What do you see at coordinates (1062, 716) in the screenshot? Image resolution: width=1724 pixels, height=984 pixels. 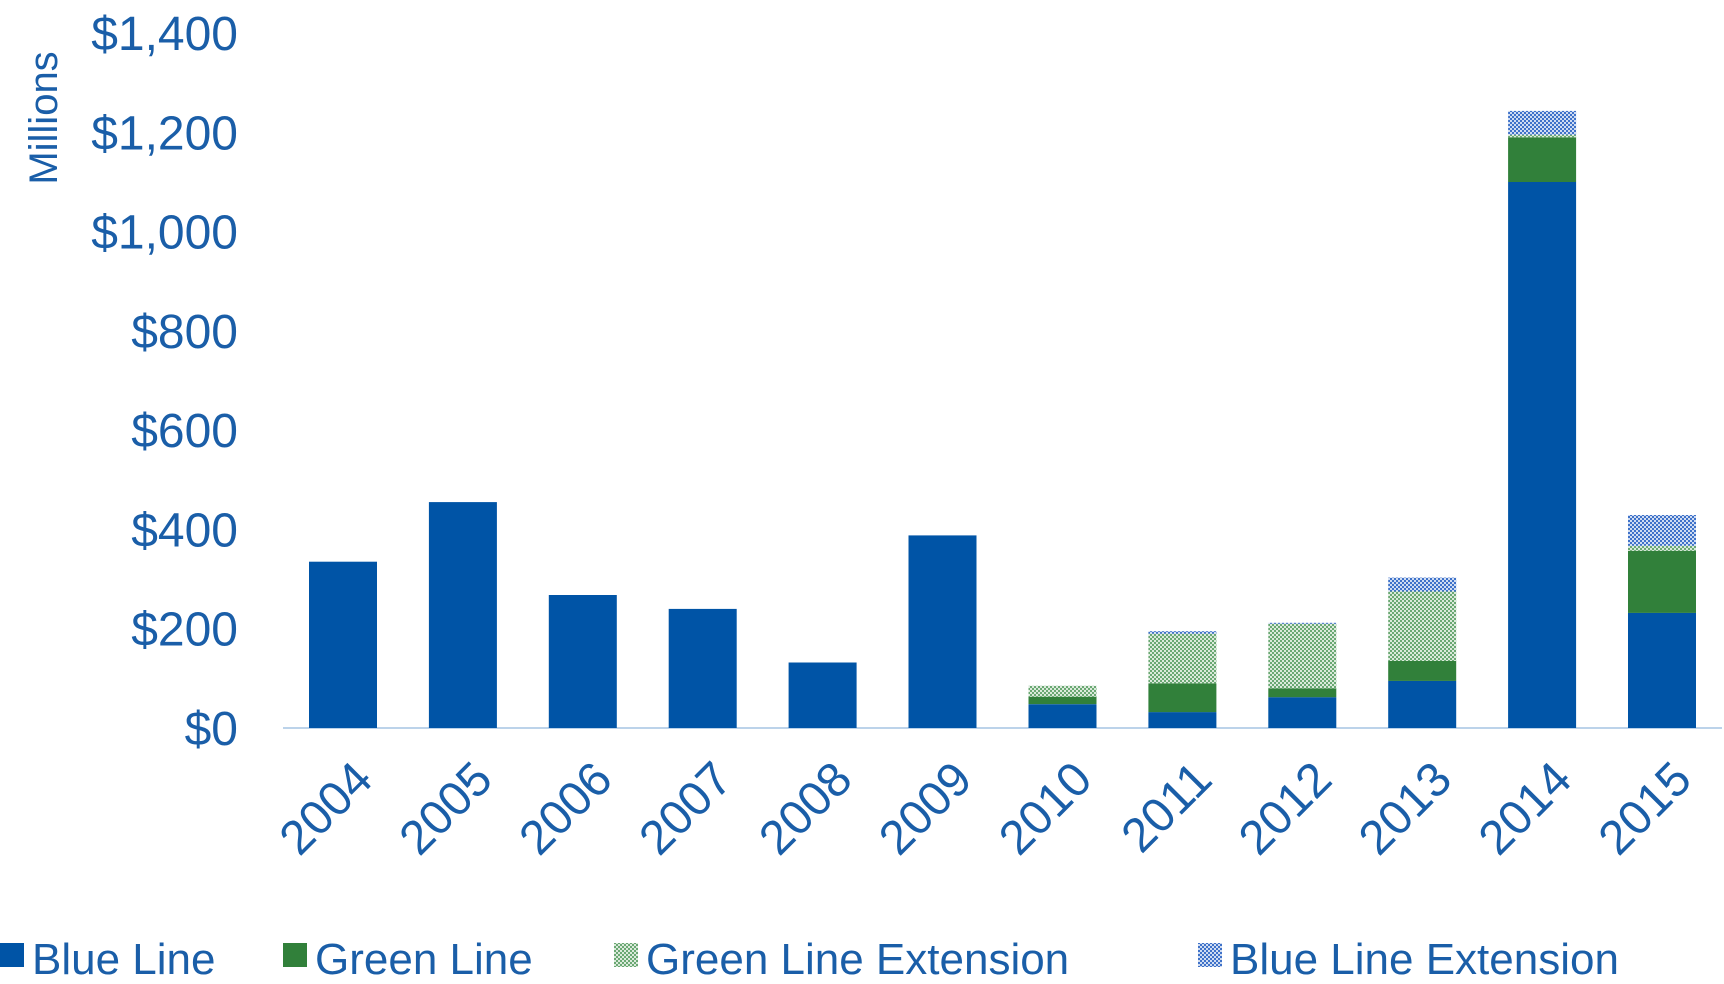 I see `bar-blue-line-2010` at bounding box center [1062, 716].